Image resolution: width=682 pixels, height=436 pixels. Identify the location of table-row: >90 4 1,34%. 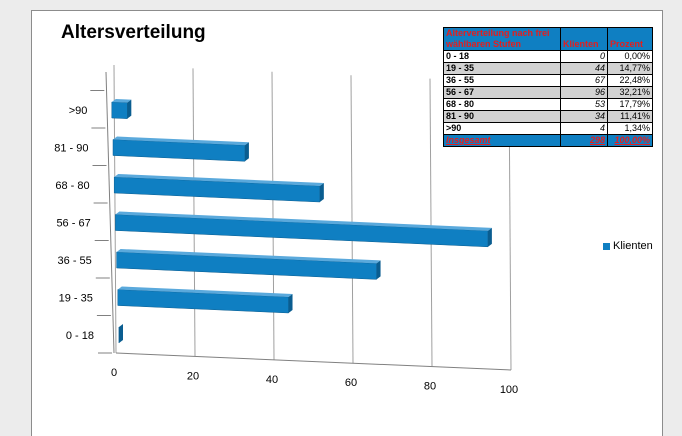
(548, 128).